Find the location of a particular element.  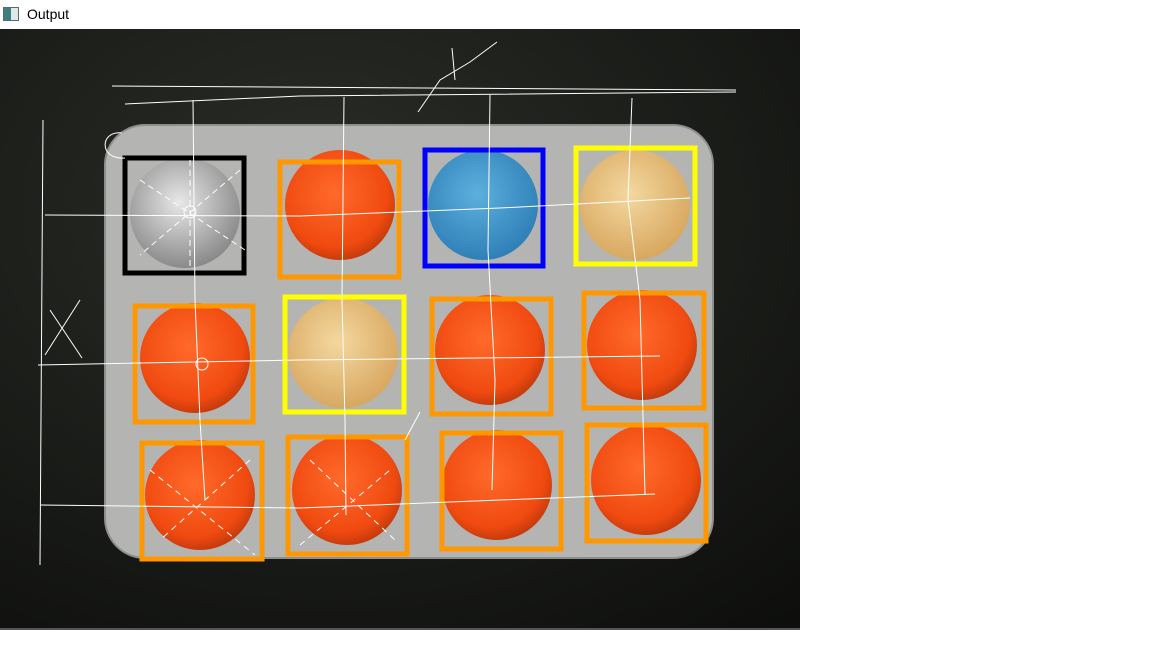

window-title: Output is located at coordinates (48, 14).